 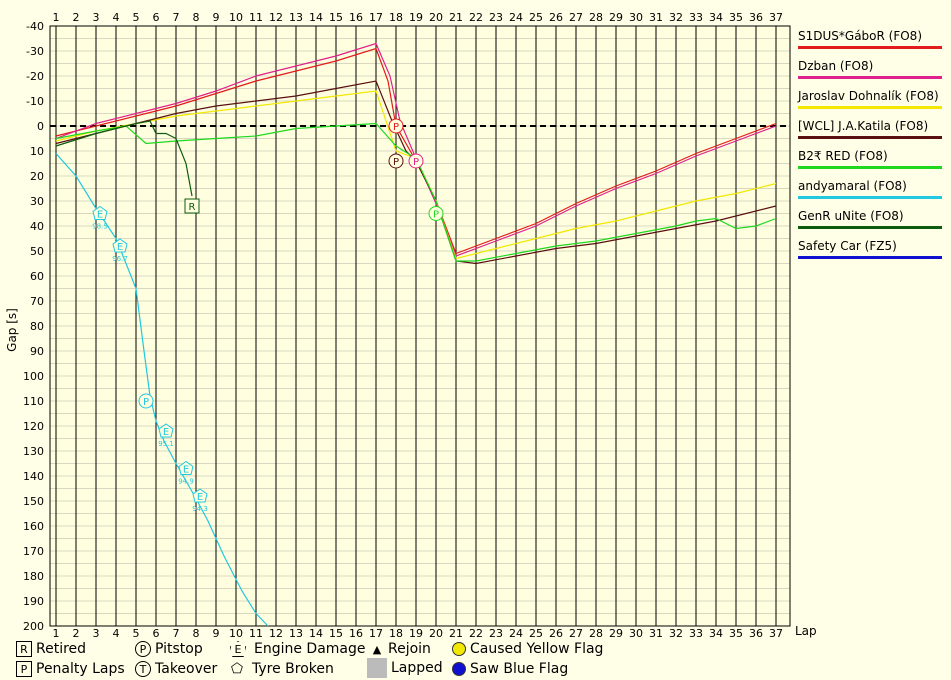 What do you see at coordinates (871, 132) in the screenshot?
I see `legend-entry: [WCL] J.A.Katila (FO8)` at bounding box center [871, 132].